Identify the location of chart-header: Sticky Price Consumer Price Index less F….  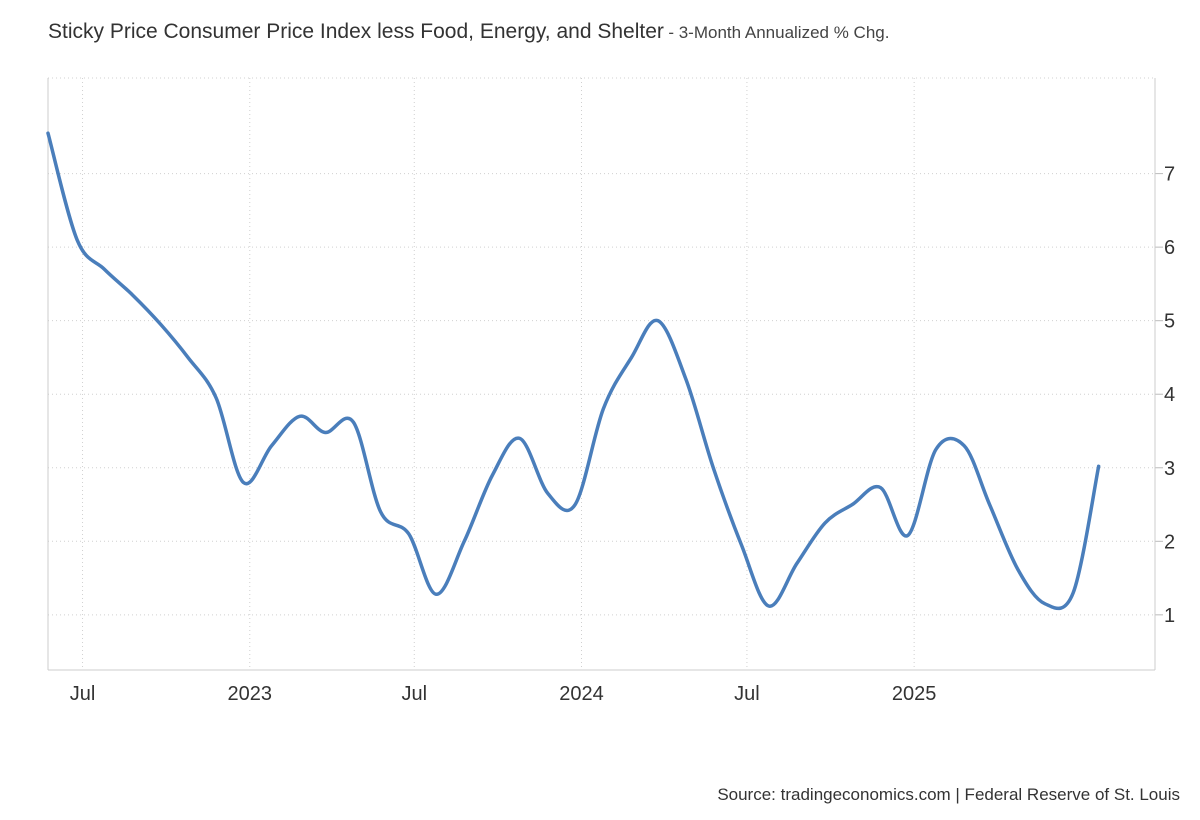
(468, 32).